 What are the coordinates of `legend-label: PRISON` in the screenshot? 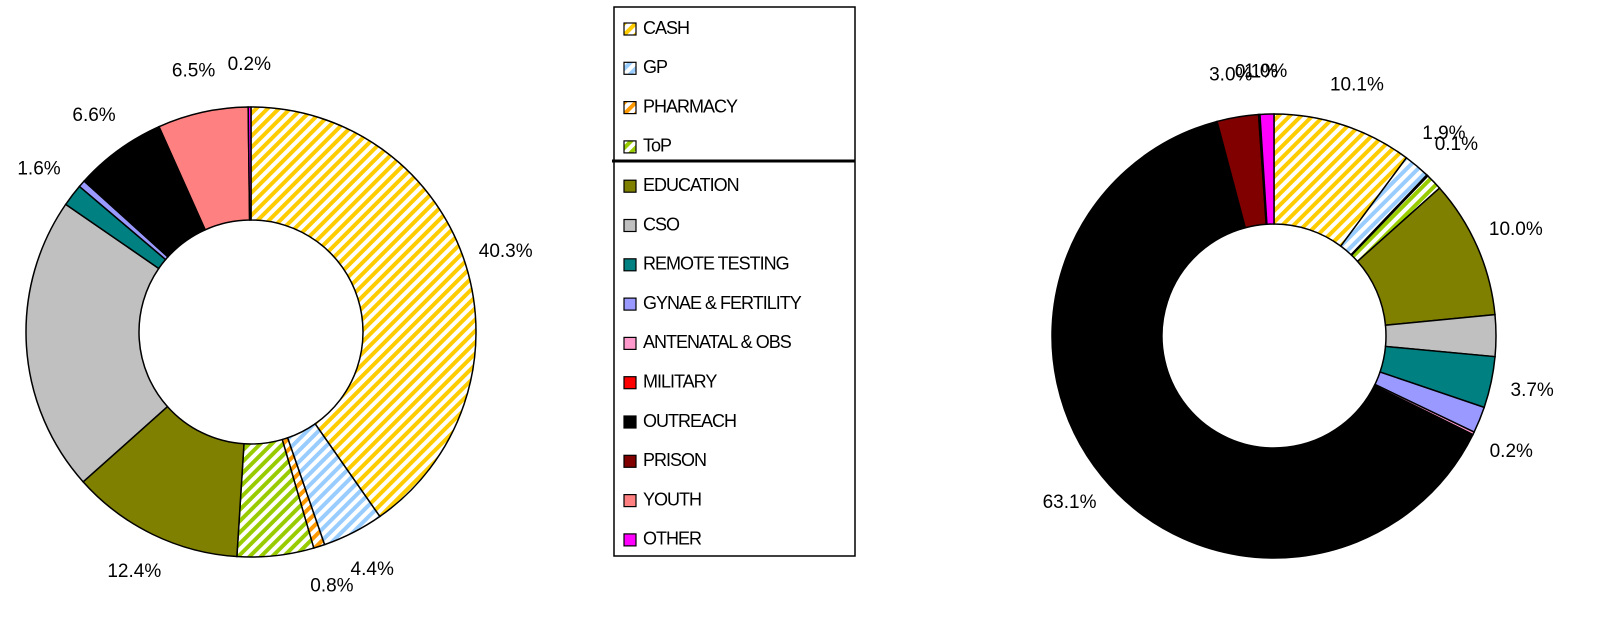 It's located at (674, 460).